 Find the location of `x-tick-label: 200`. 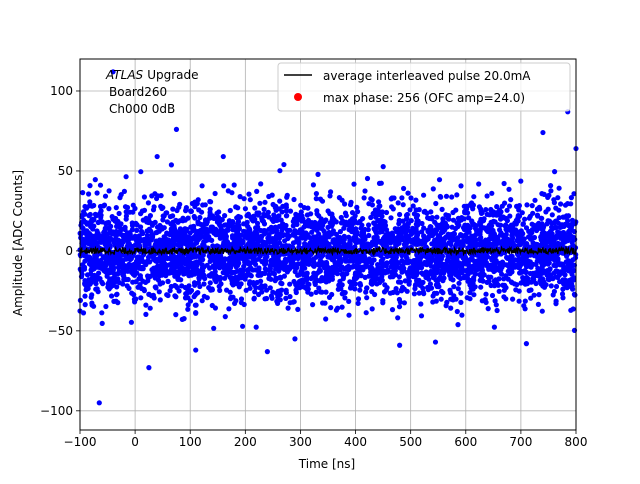

x-tick-label: 200 is located at coordinates (245, 442).